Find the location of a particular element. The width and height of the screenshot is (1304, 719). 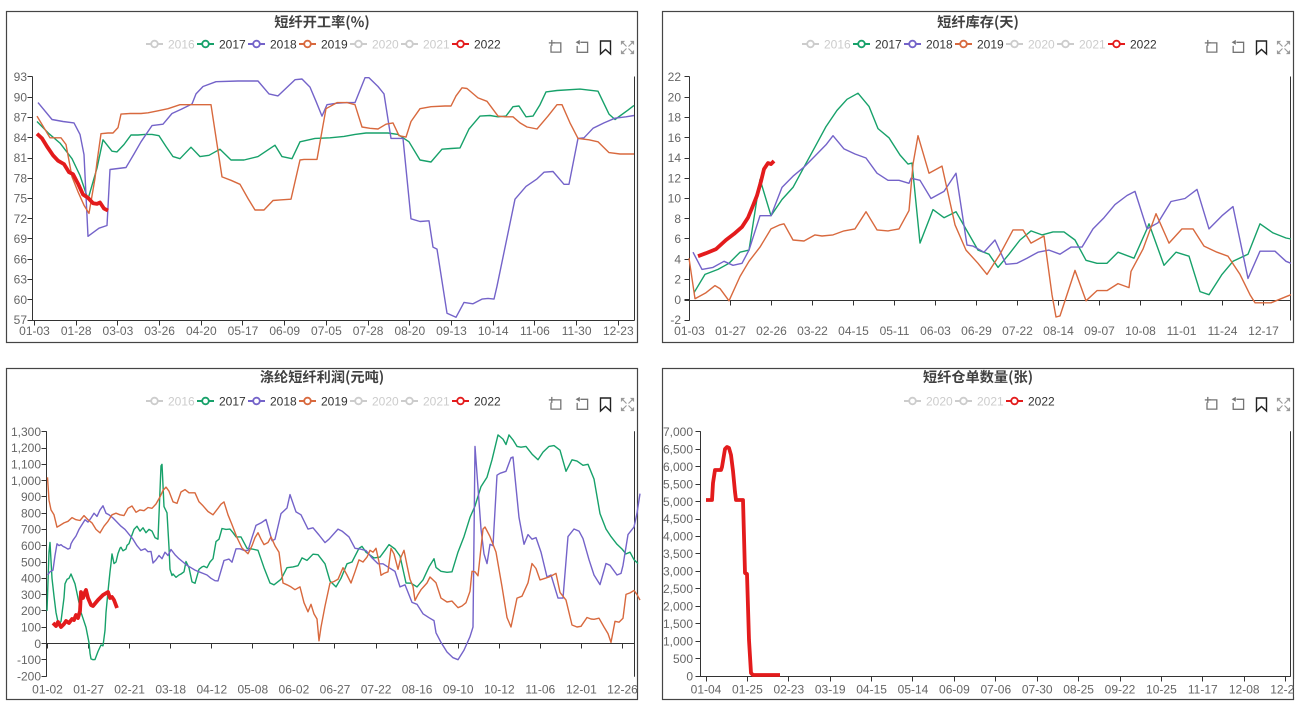

svg-text: 02-21 is located at coordinates (129, 690).